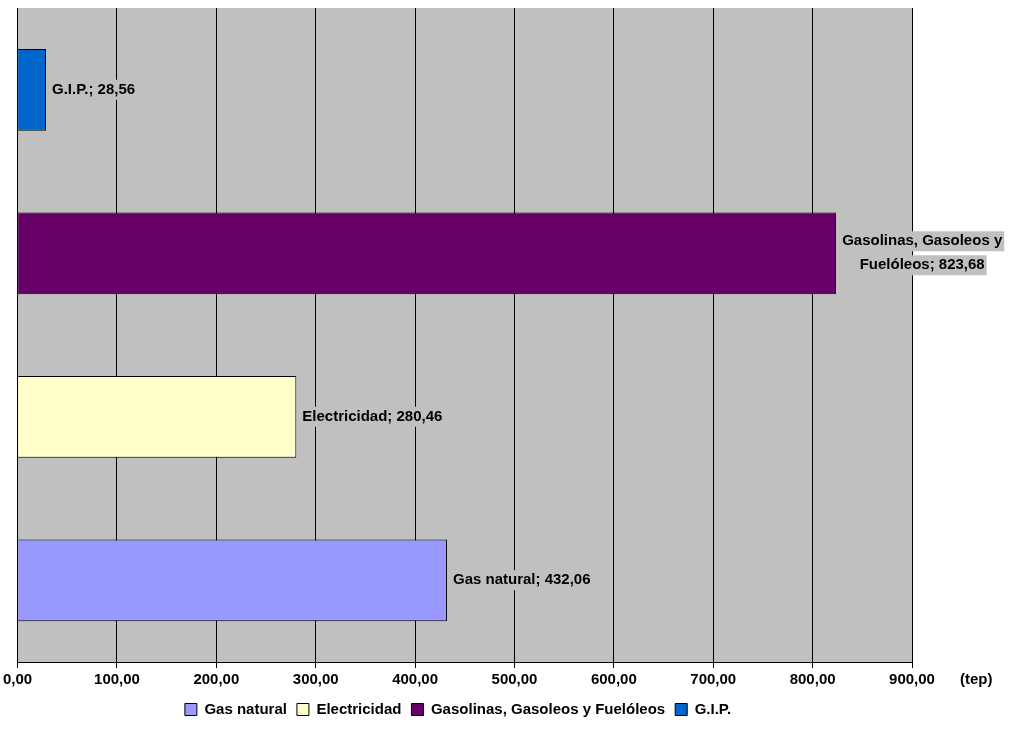 This screenshot has height=731, width=1036. I want to click on x-tick-label: 900,00, so click(912, 679).